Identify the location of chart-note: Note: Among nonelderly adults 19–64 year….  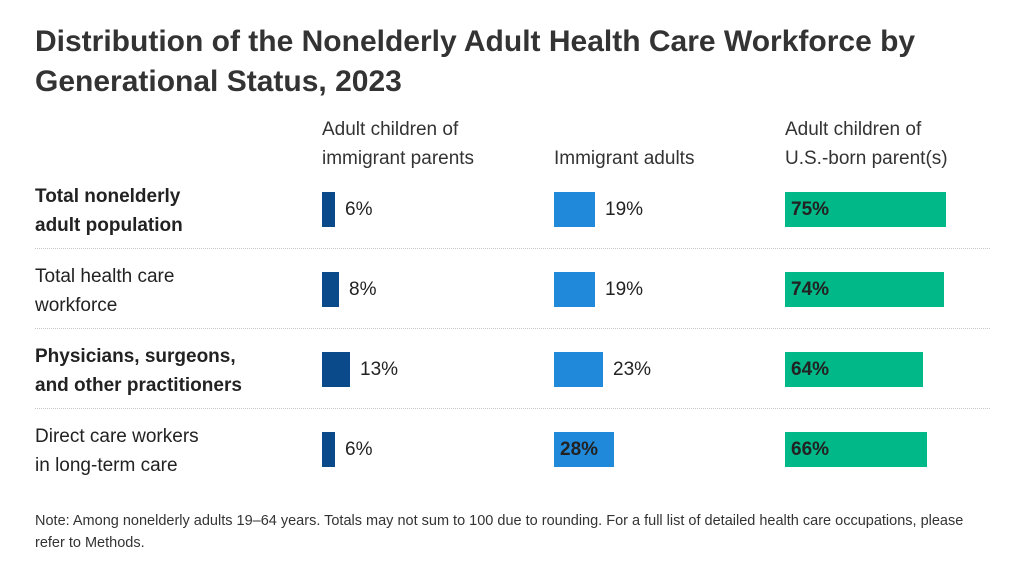
(499, 532).